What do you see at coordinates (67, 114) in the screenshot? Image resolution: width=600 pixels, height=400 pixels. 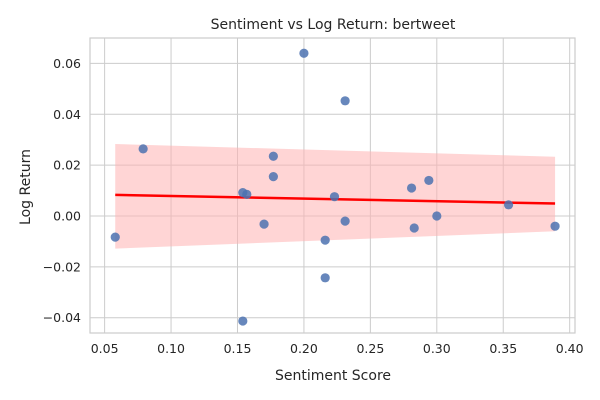 I see `y-tick-label: 0.04` at bounding box center [67, 114].